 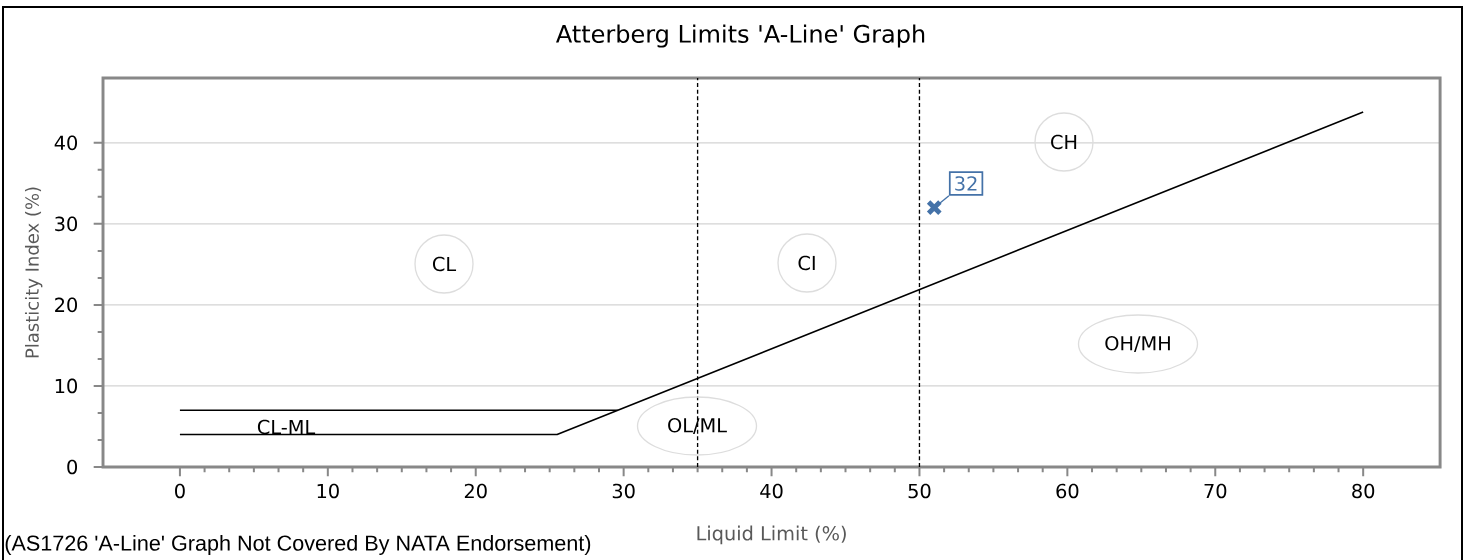 I want to click on chart-title: Atterberg Limits 'A-Line' Graph, so click(x=740, y=36).